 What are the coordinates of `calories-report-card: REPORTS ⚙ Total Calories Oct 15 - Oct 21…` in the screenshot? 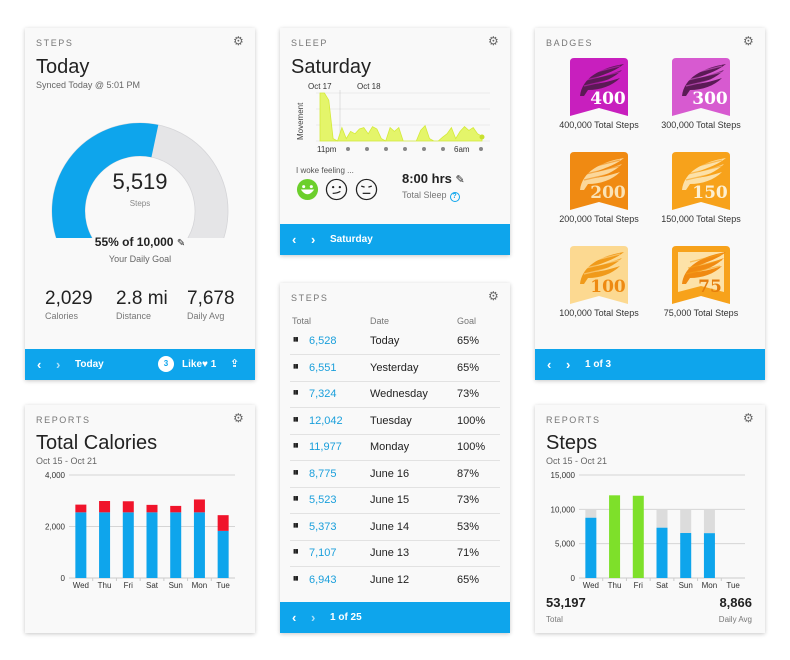 It's located at (140, 519).